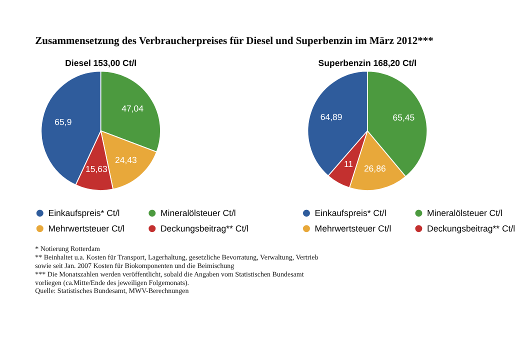  I want to click on data-label: 64,89, so click(331, 117).